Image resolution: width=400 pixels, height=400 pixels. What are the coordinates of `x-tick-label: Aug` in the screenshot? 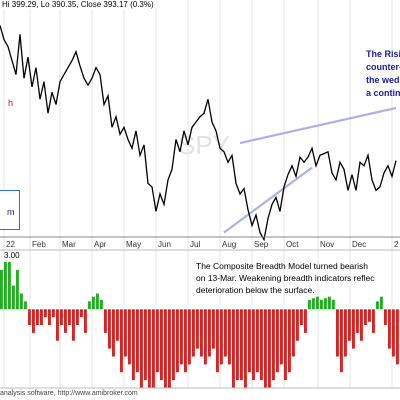 It's located at (229, 244).